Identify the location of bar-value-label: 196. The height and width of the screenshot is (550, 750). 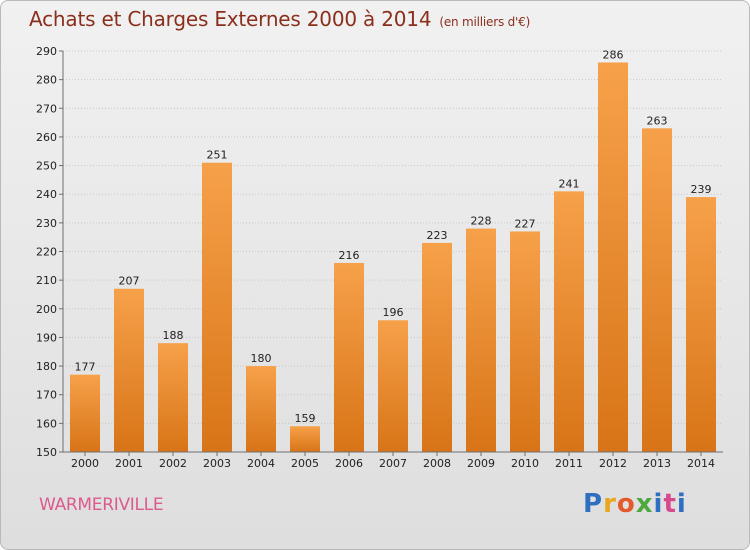
(393, 312).